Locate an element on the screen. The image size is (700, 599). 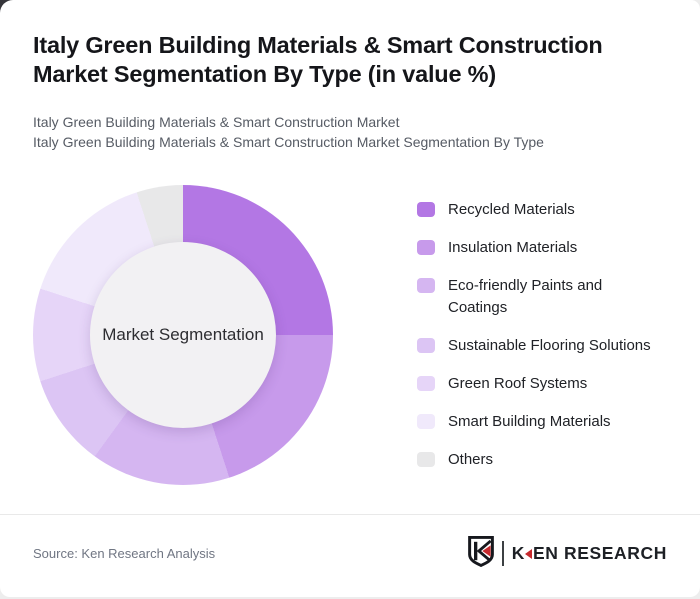
donut-center-label: Market Segmentation is located at coordinates (183, 334).